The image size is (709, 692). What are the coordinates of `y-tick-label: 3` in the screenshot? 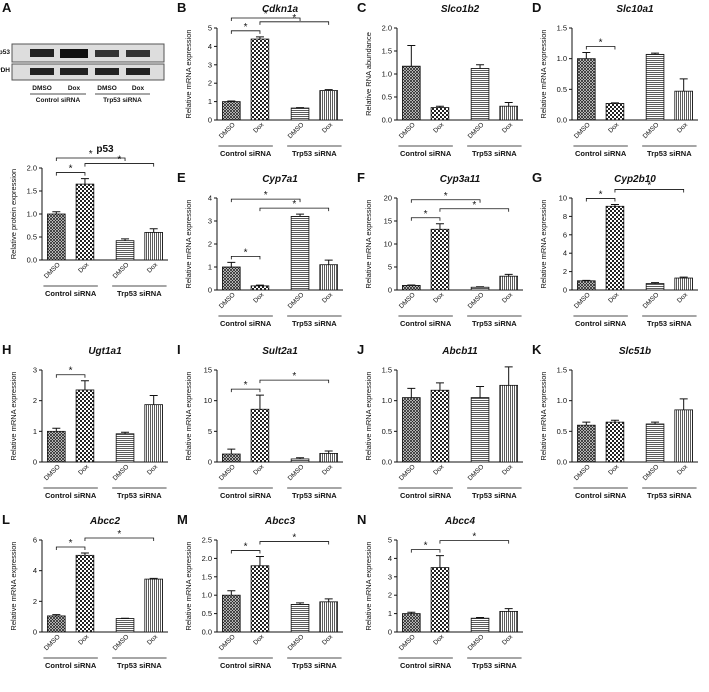 It's located at (210, 221).